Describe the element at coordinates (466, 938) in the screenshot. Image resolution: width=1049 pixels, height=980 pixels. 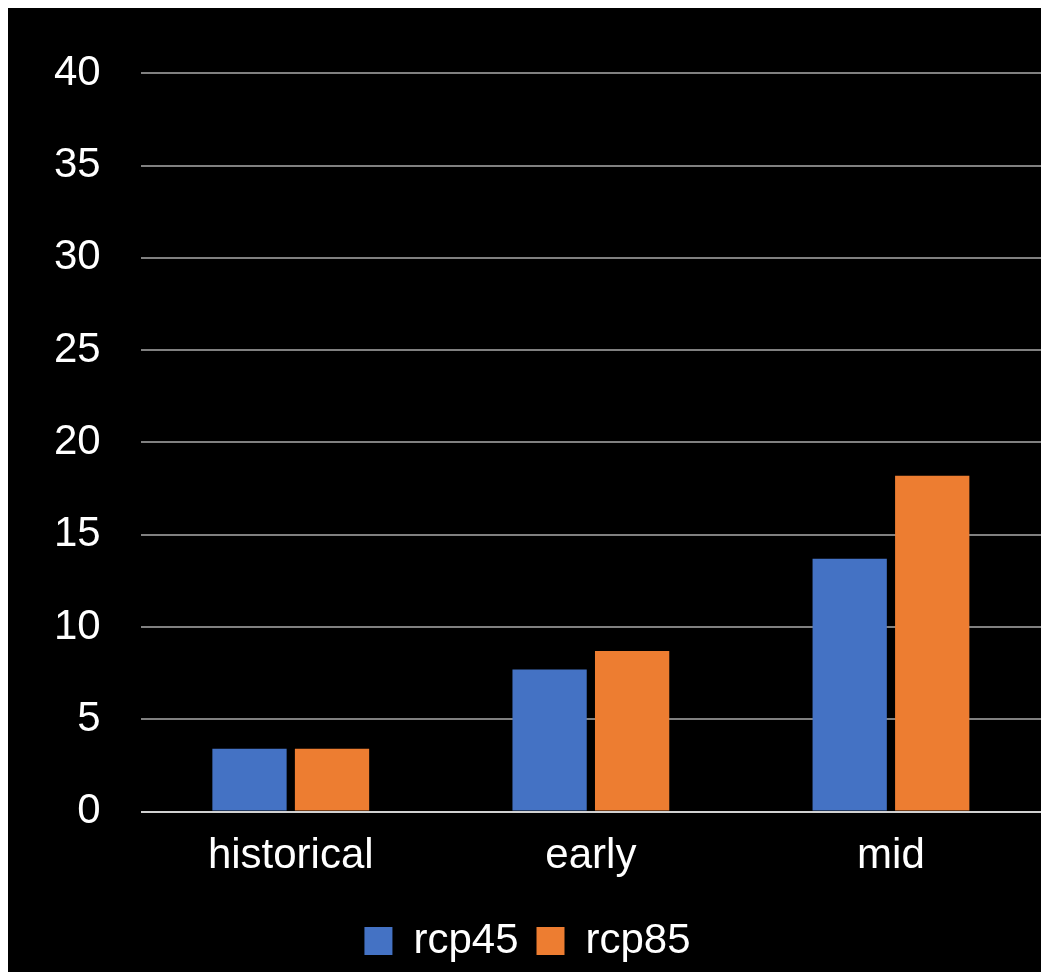
I see `legend-label: rcp45` at that location.